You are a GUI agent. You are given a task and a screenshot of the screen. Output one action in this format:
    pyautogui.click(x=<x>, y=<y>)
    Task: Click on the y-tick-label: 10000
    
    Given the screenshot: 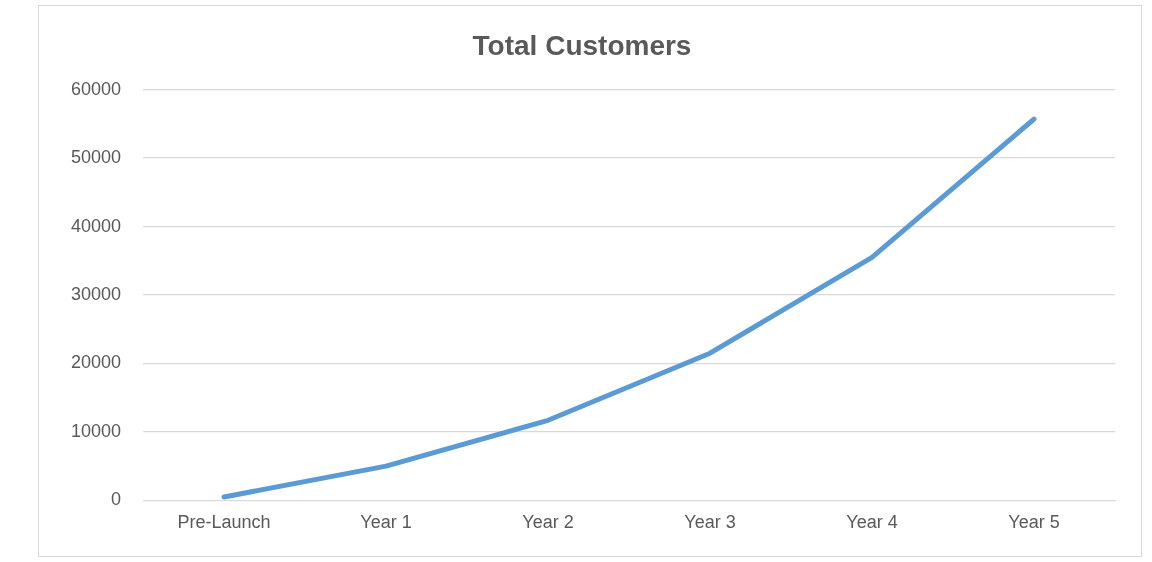 What is the action you would take?
    pyautogui.click(x=96, y=430)
    